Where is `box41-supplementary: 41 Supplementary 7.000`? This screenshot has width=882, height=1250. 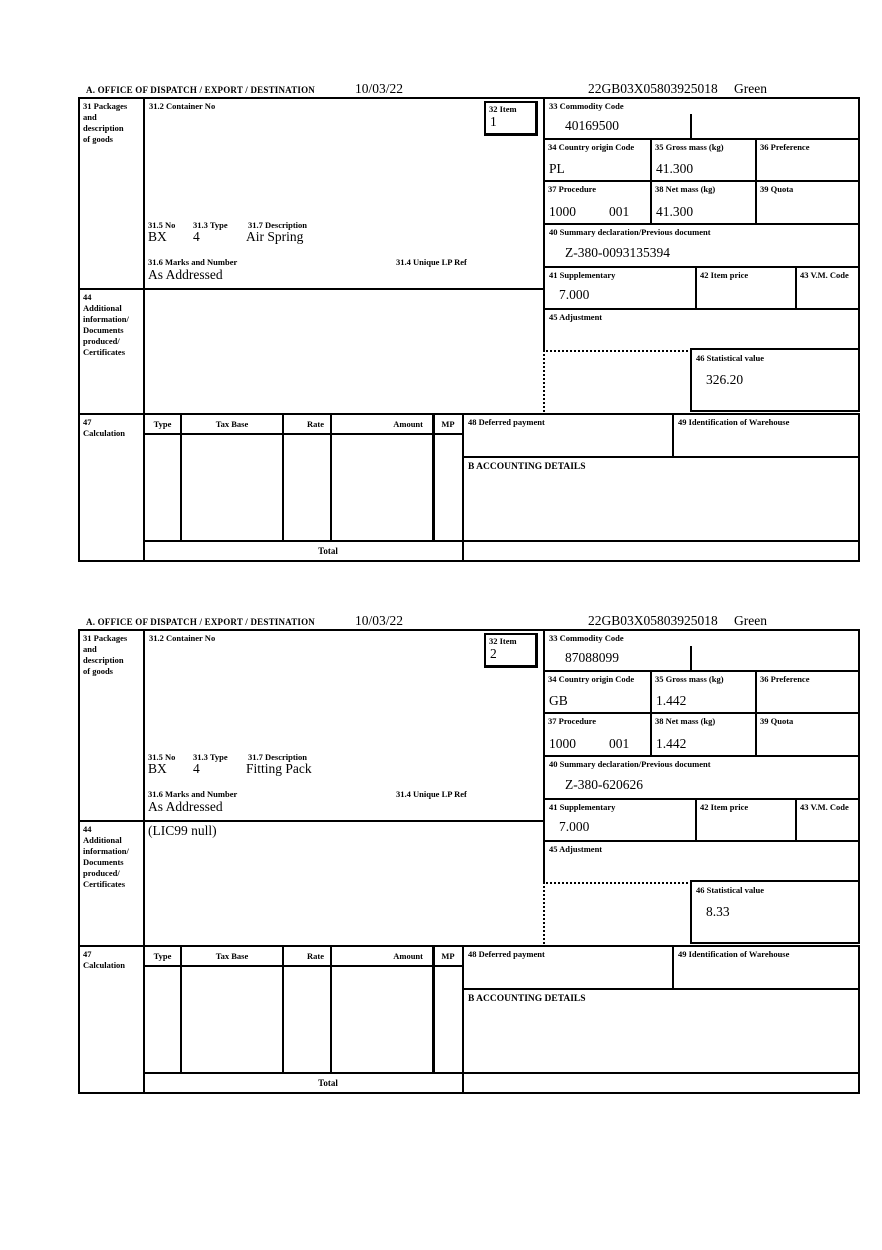
box41-supplementary: 41 Supplementary 7.000 is located at coordinates (620, 820).